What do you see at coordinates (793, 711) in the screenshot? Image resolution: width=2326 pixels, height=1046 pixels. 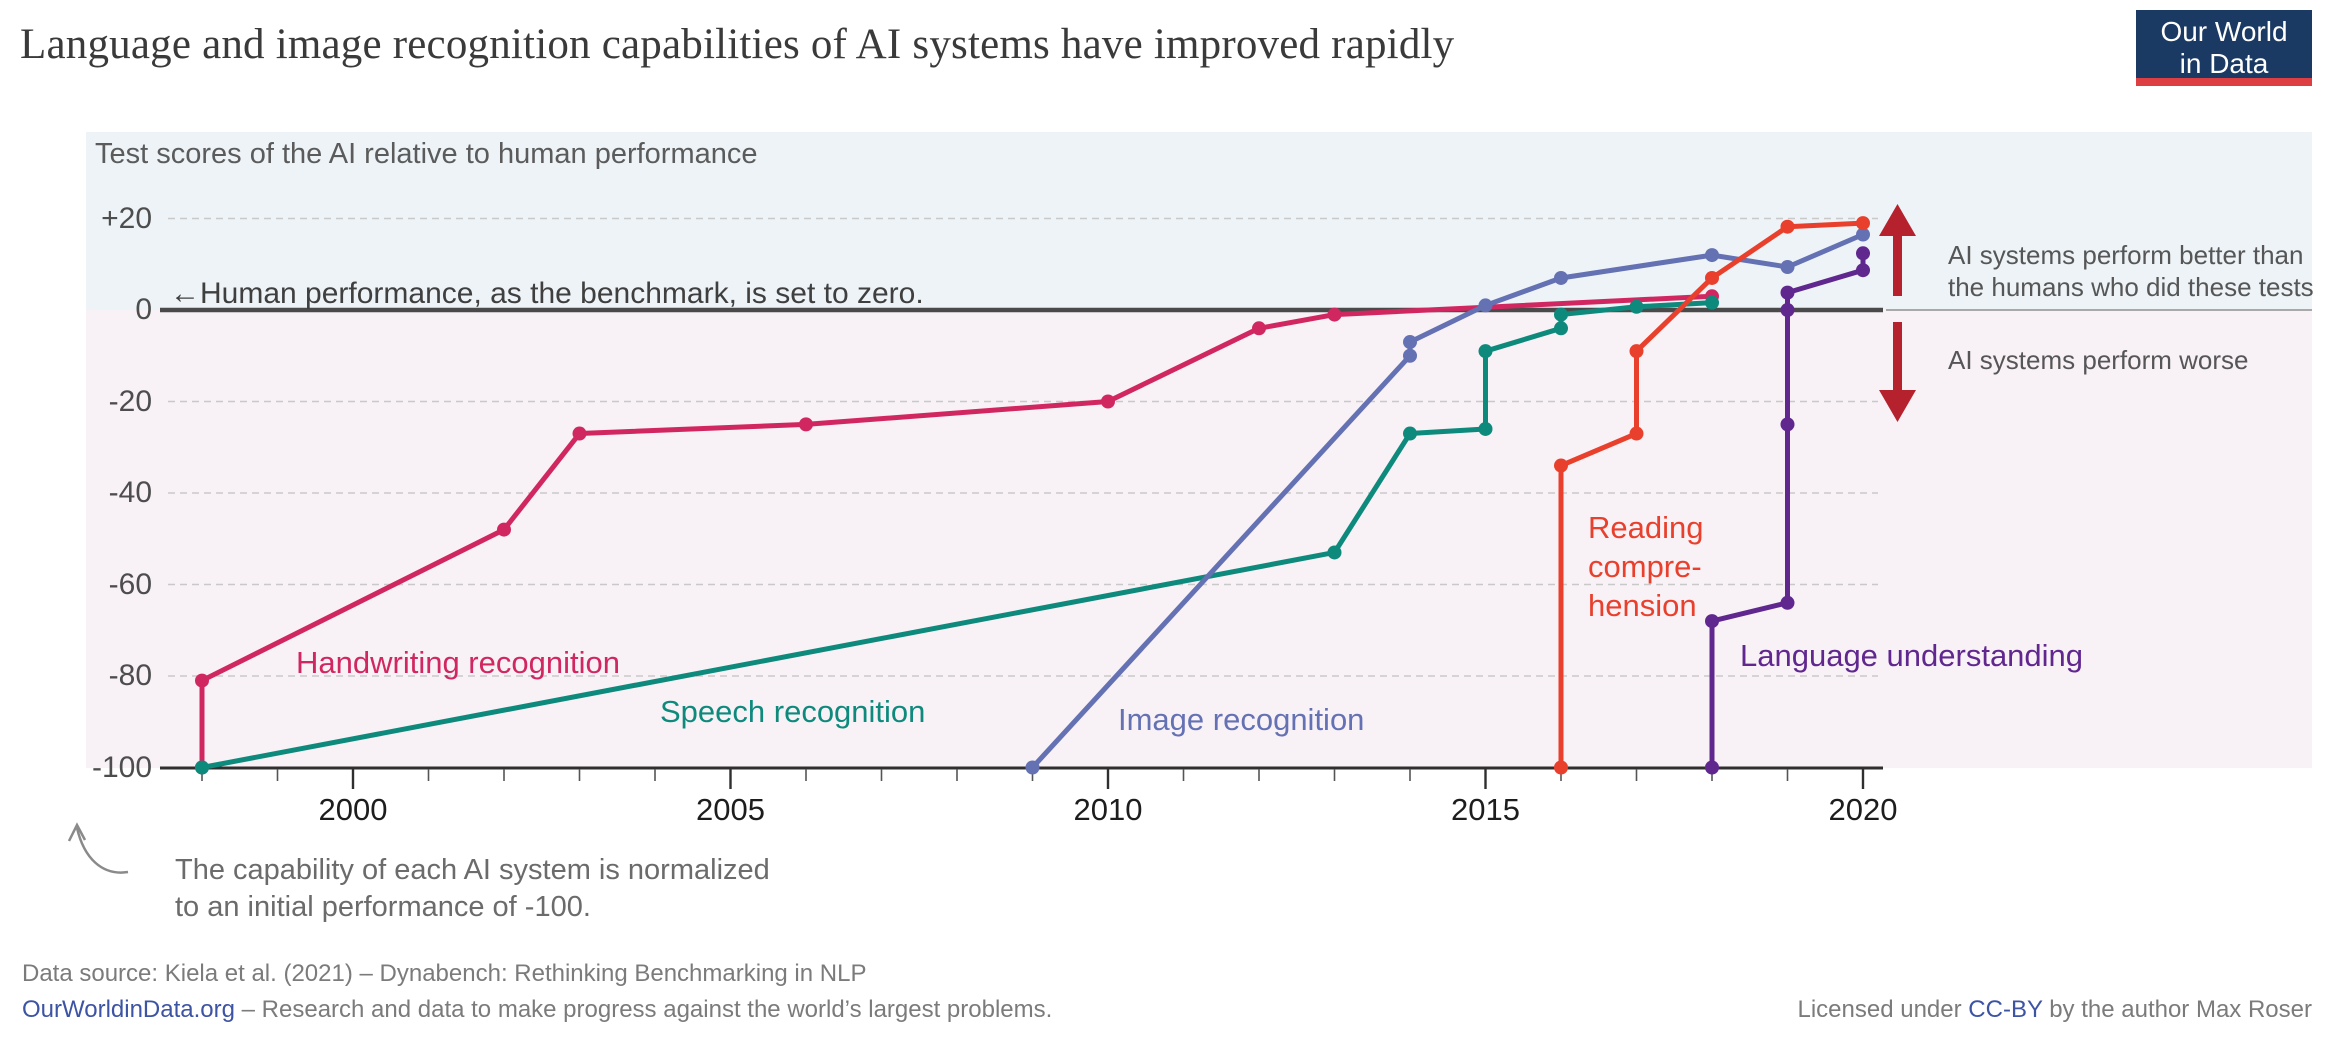 I see `series-label-speech-recognition: Speech recognition` at bounding box center [793, 711].